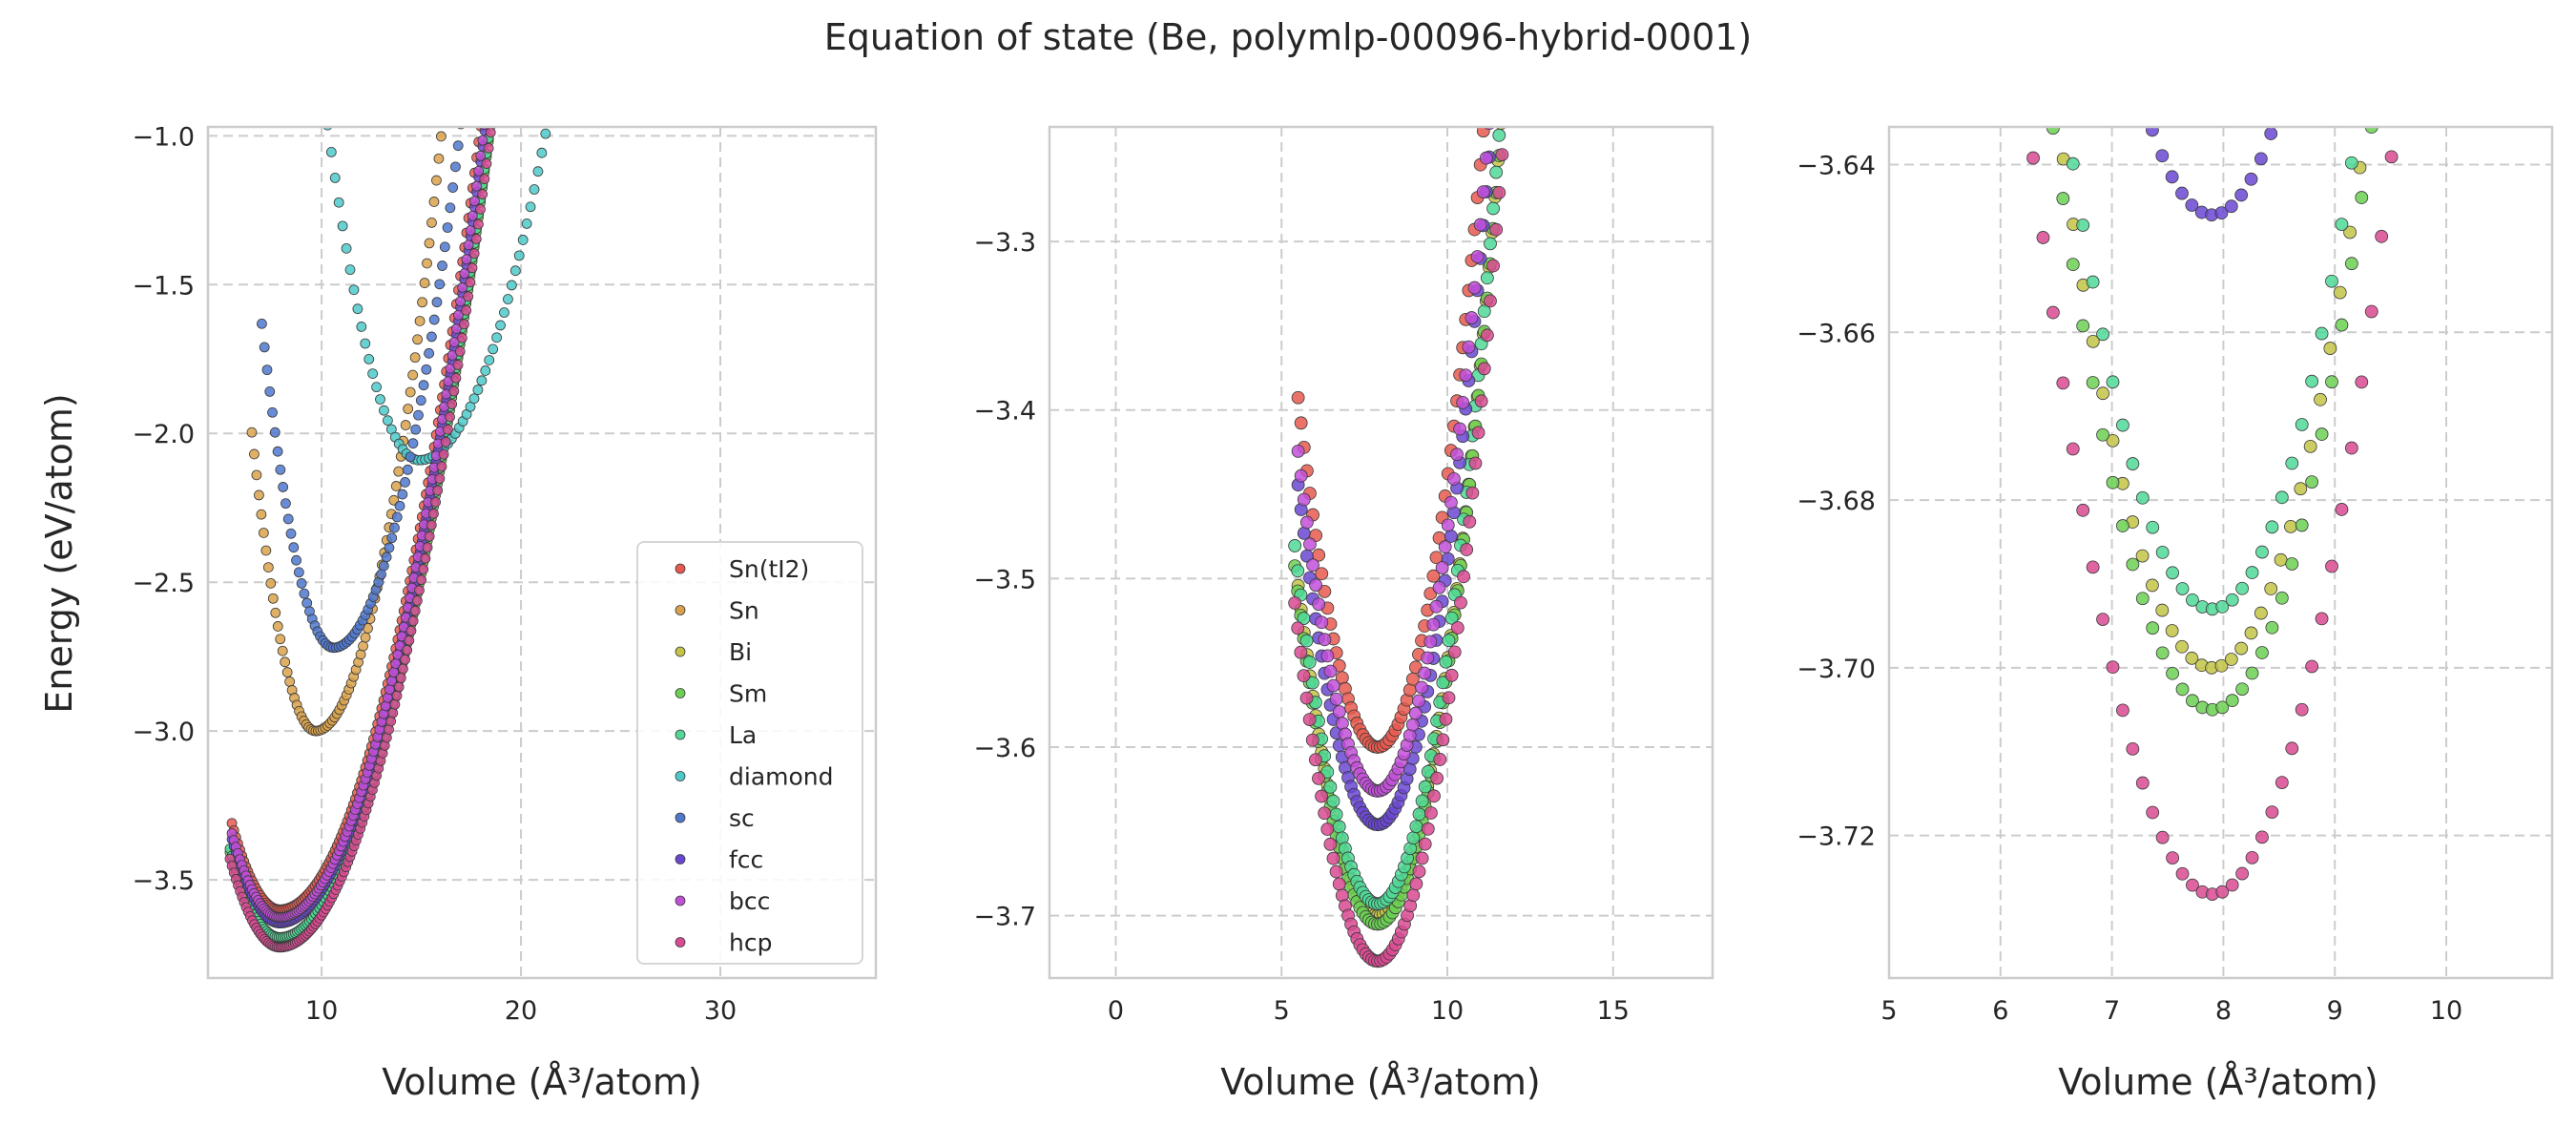 The width and height of the screenshot is (2576, 1145). Describe the element at coordinates (1116, 1011) in the screenshot. I see `x-tick-label: 0` at that location.